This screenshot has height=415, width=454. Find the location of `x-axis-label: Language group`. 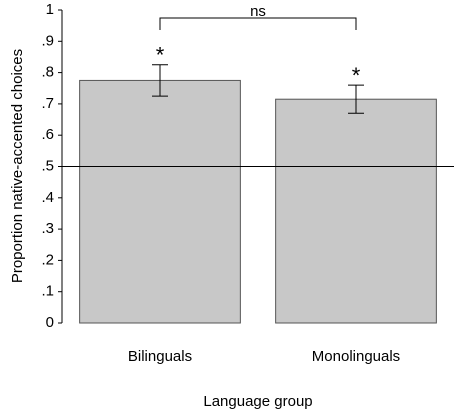

x-axis-label: Language group is located at coordinates (257, 401).